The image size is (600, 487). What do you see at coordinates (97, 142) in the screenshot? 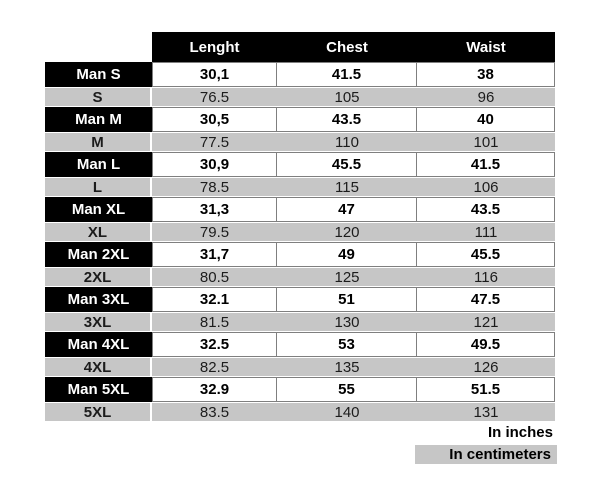
I see `row-label: M` at bounding box center [97, 142].